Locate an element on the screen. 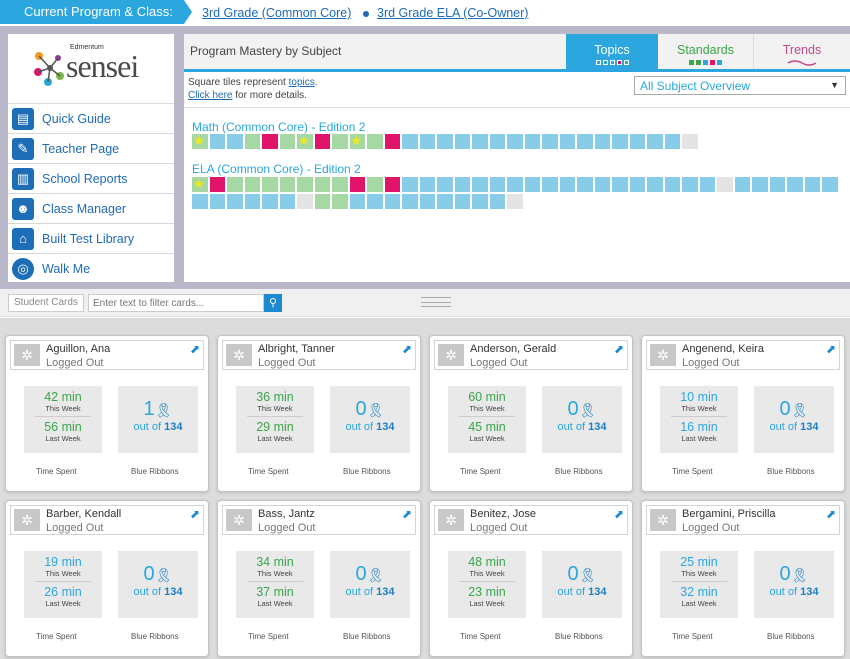 This screenshot has width=850, height=659. sidebar-item-school-reports: ▥ School Reports is located at coordinates (91, 179).